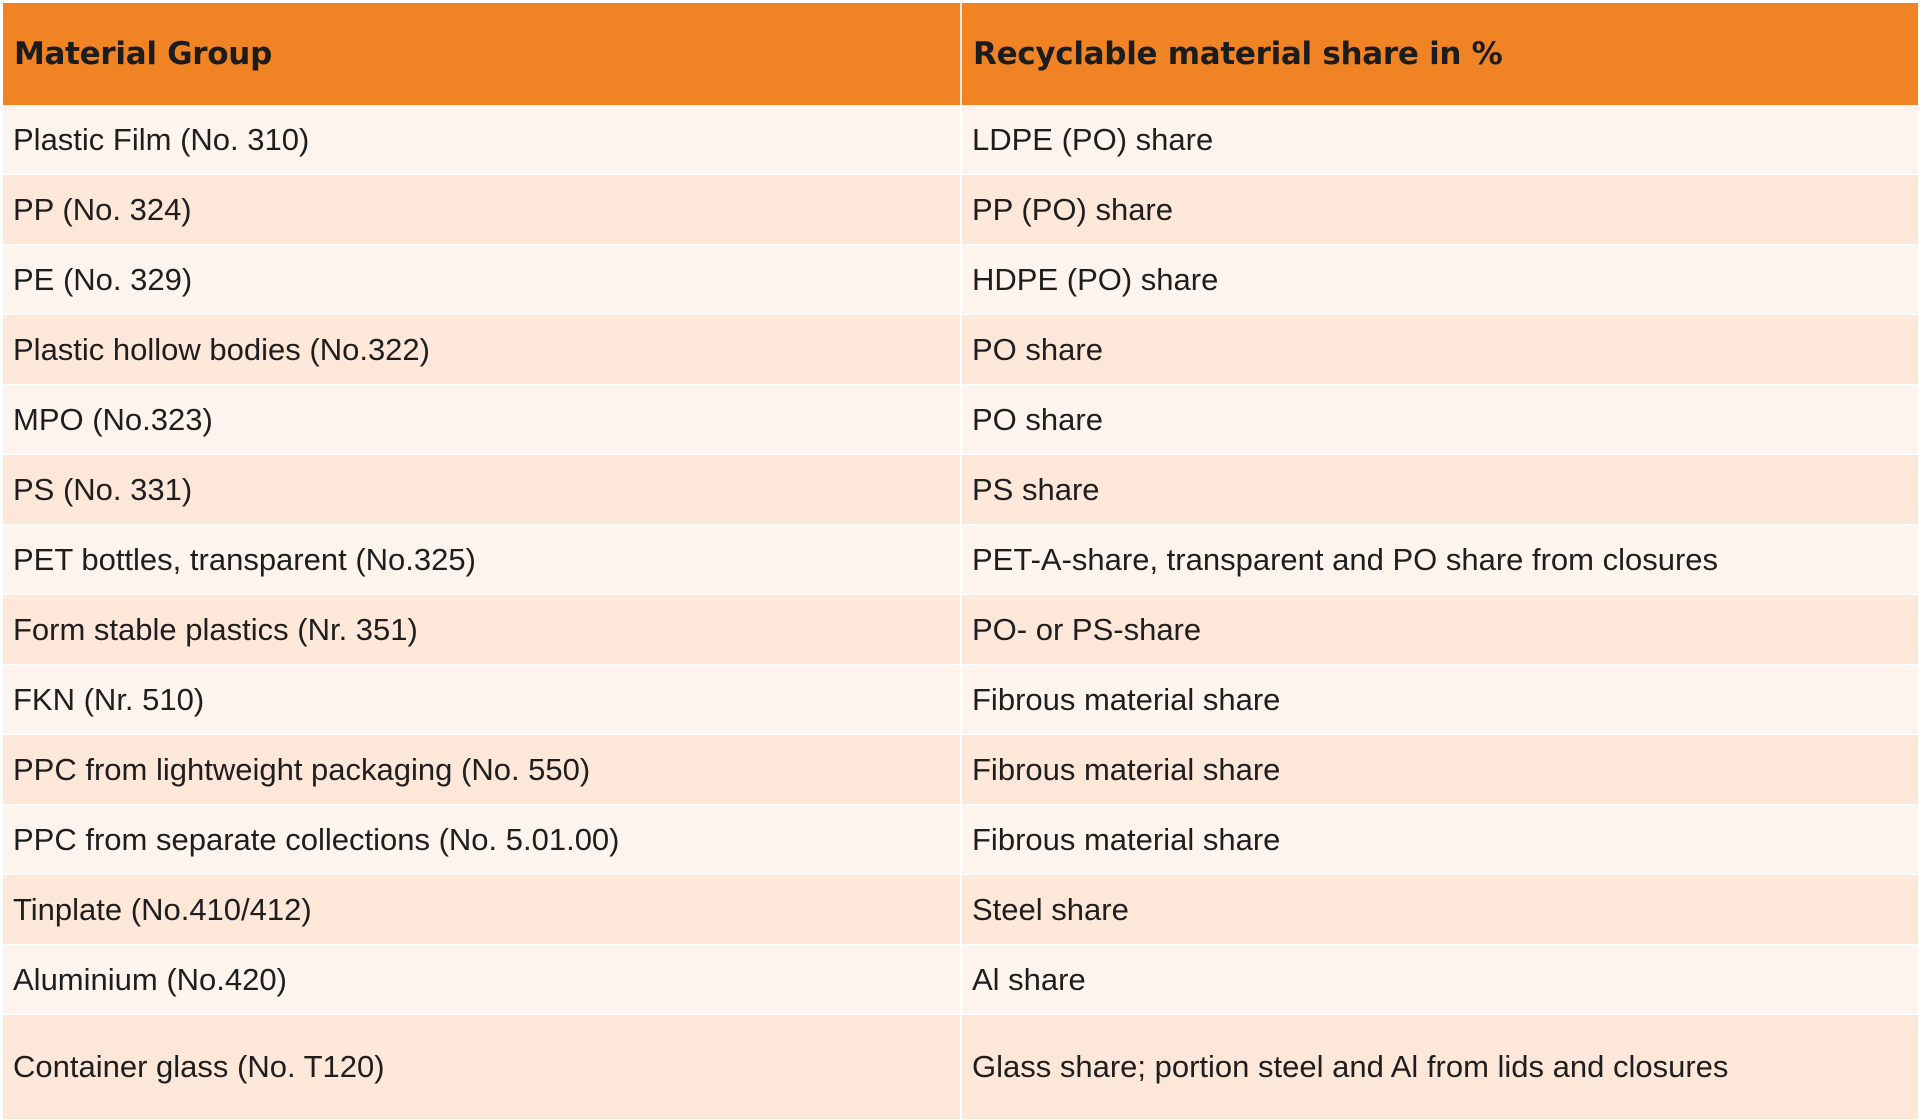 The image size is (1920, 1120). What do you see at coordinates (481, 54) in the screenshot?
I see `header-material-group: Material Group` at bounding box center [481, 54].